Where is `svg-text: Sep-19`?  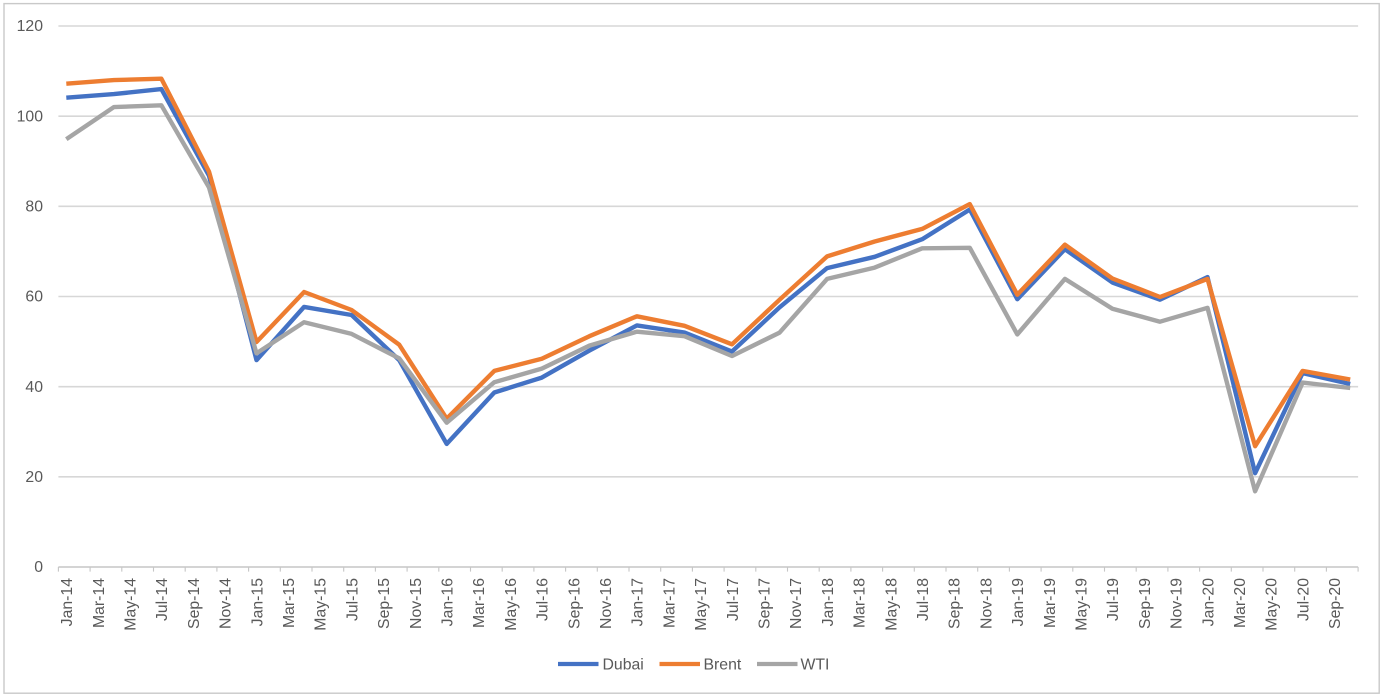
svg-text: Sep-19 is located at coordinates (1145, 603).